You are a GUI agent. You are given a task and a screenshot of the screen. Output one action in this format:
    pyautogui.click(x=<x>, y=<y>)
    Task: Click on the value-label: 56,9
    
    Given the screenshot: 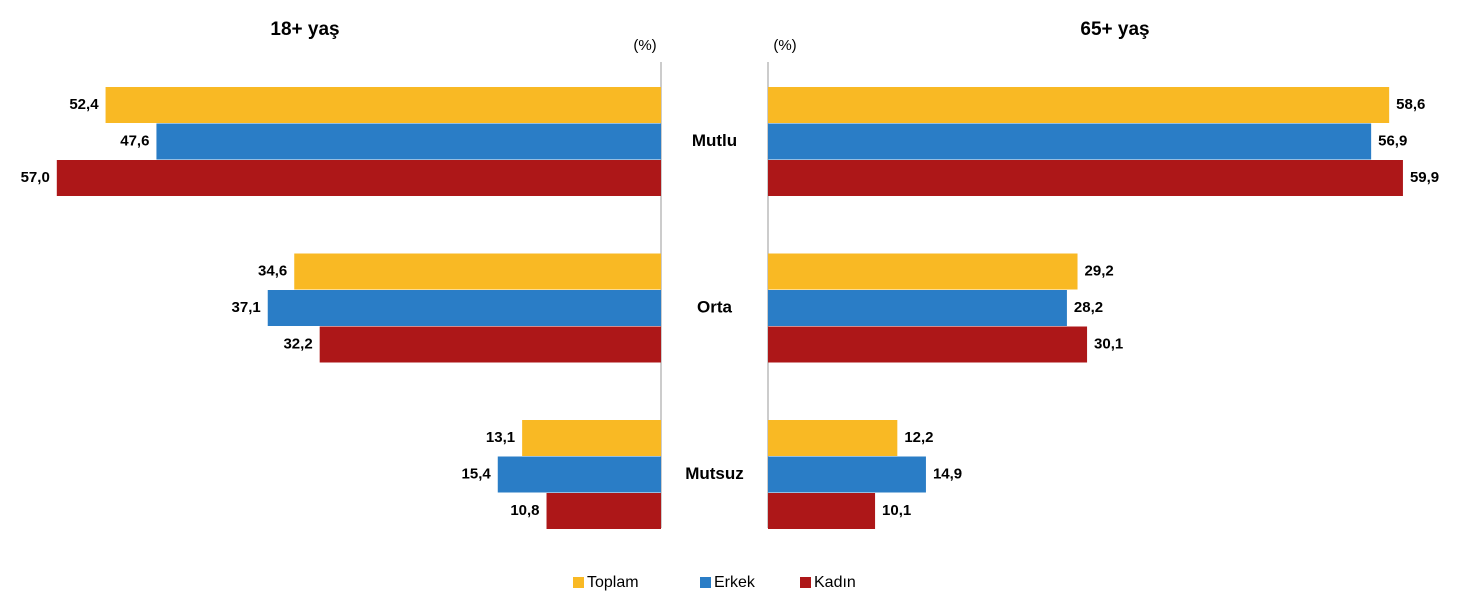 What is the action you would take?
    pyautogui.click(x=1392, y=140)
    